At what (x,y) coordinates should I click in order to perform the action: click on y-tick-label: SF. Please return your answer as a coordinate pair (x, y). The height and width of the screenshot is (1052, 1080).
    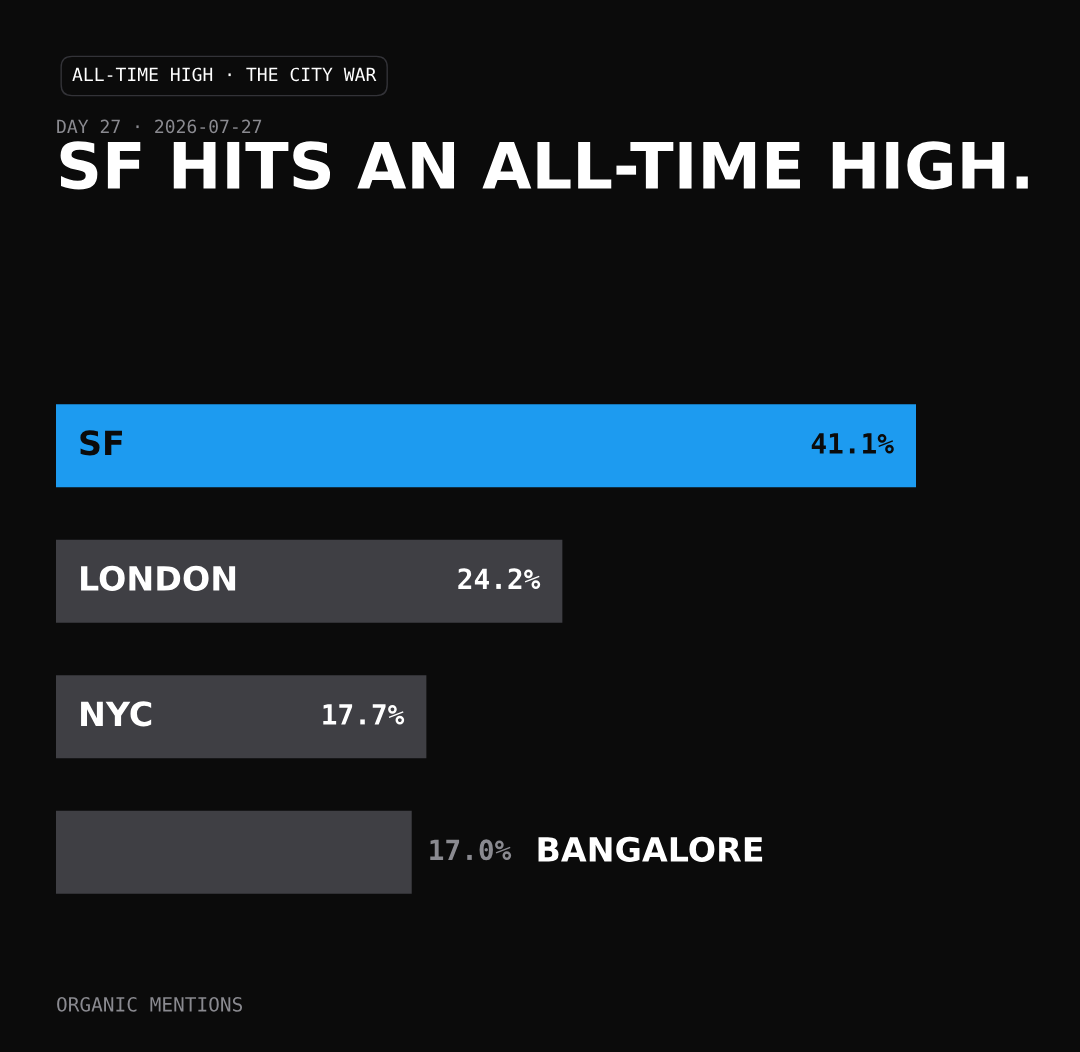
    Looking at the image, I should click on (101, 443).